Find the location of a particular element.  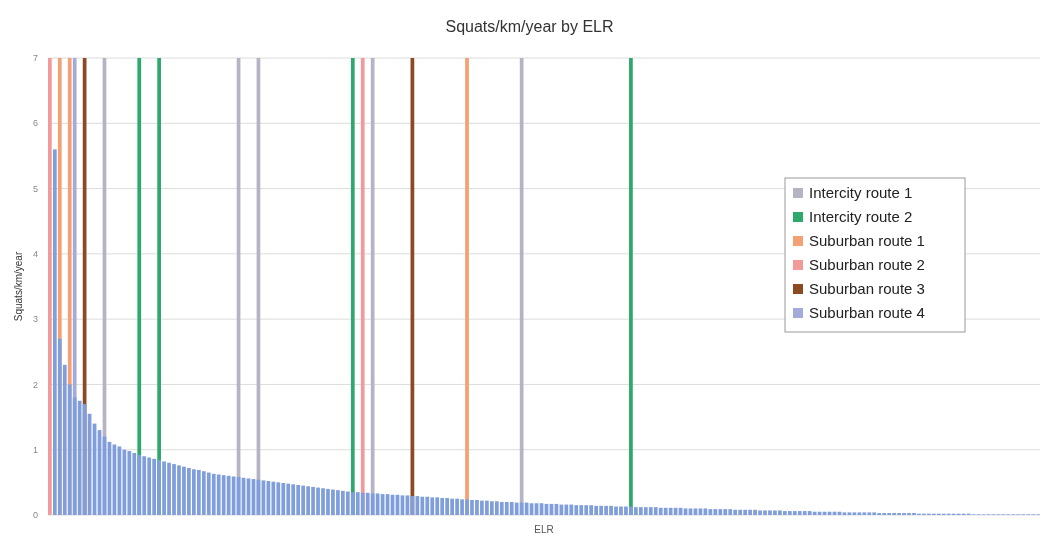

y-tick-label: 4 is located at coordinates (35, 254).